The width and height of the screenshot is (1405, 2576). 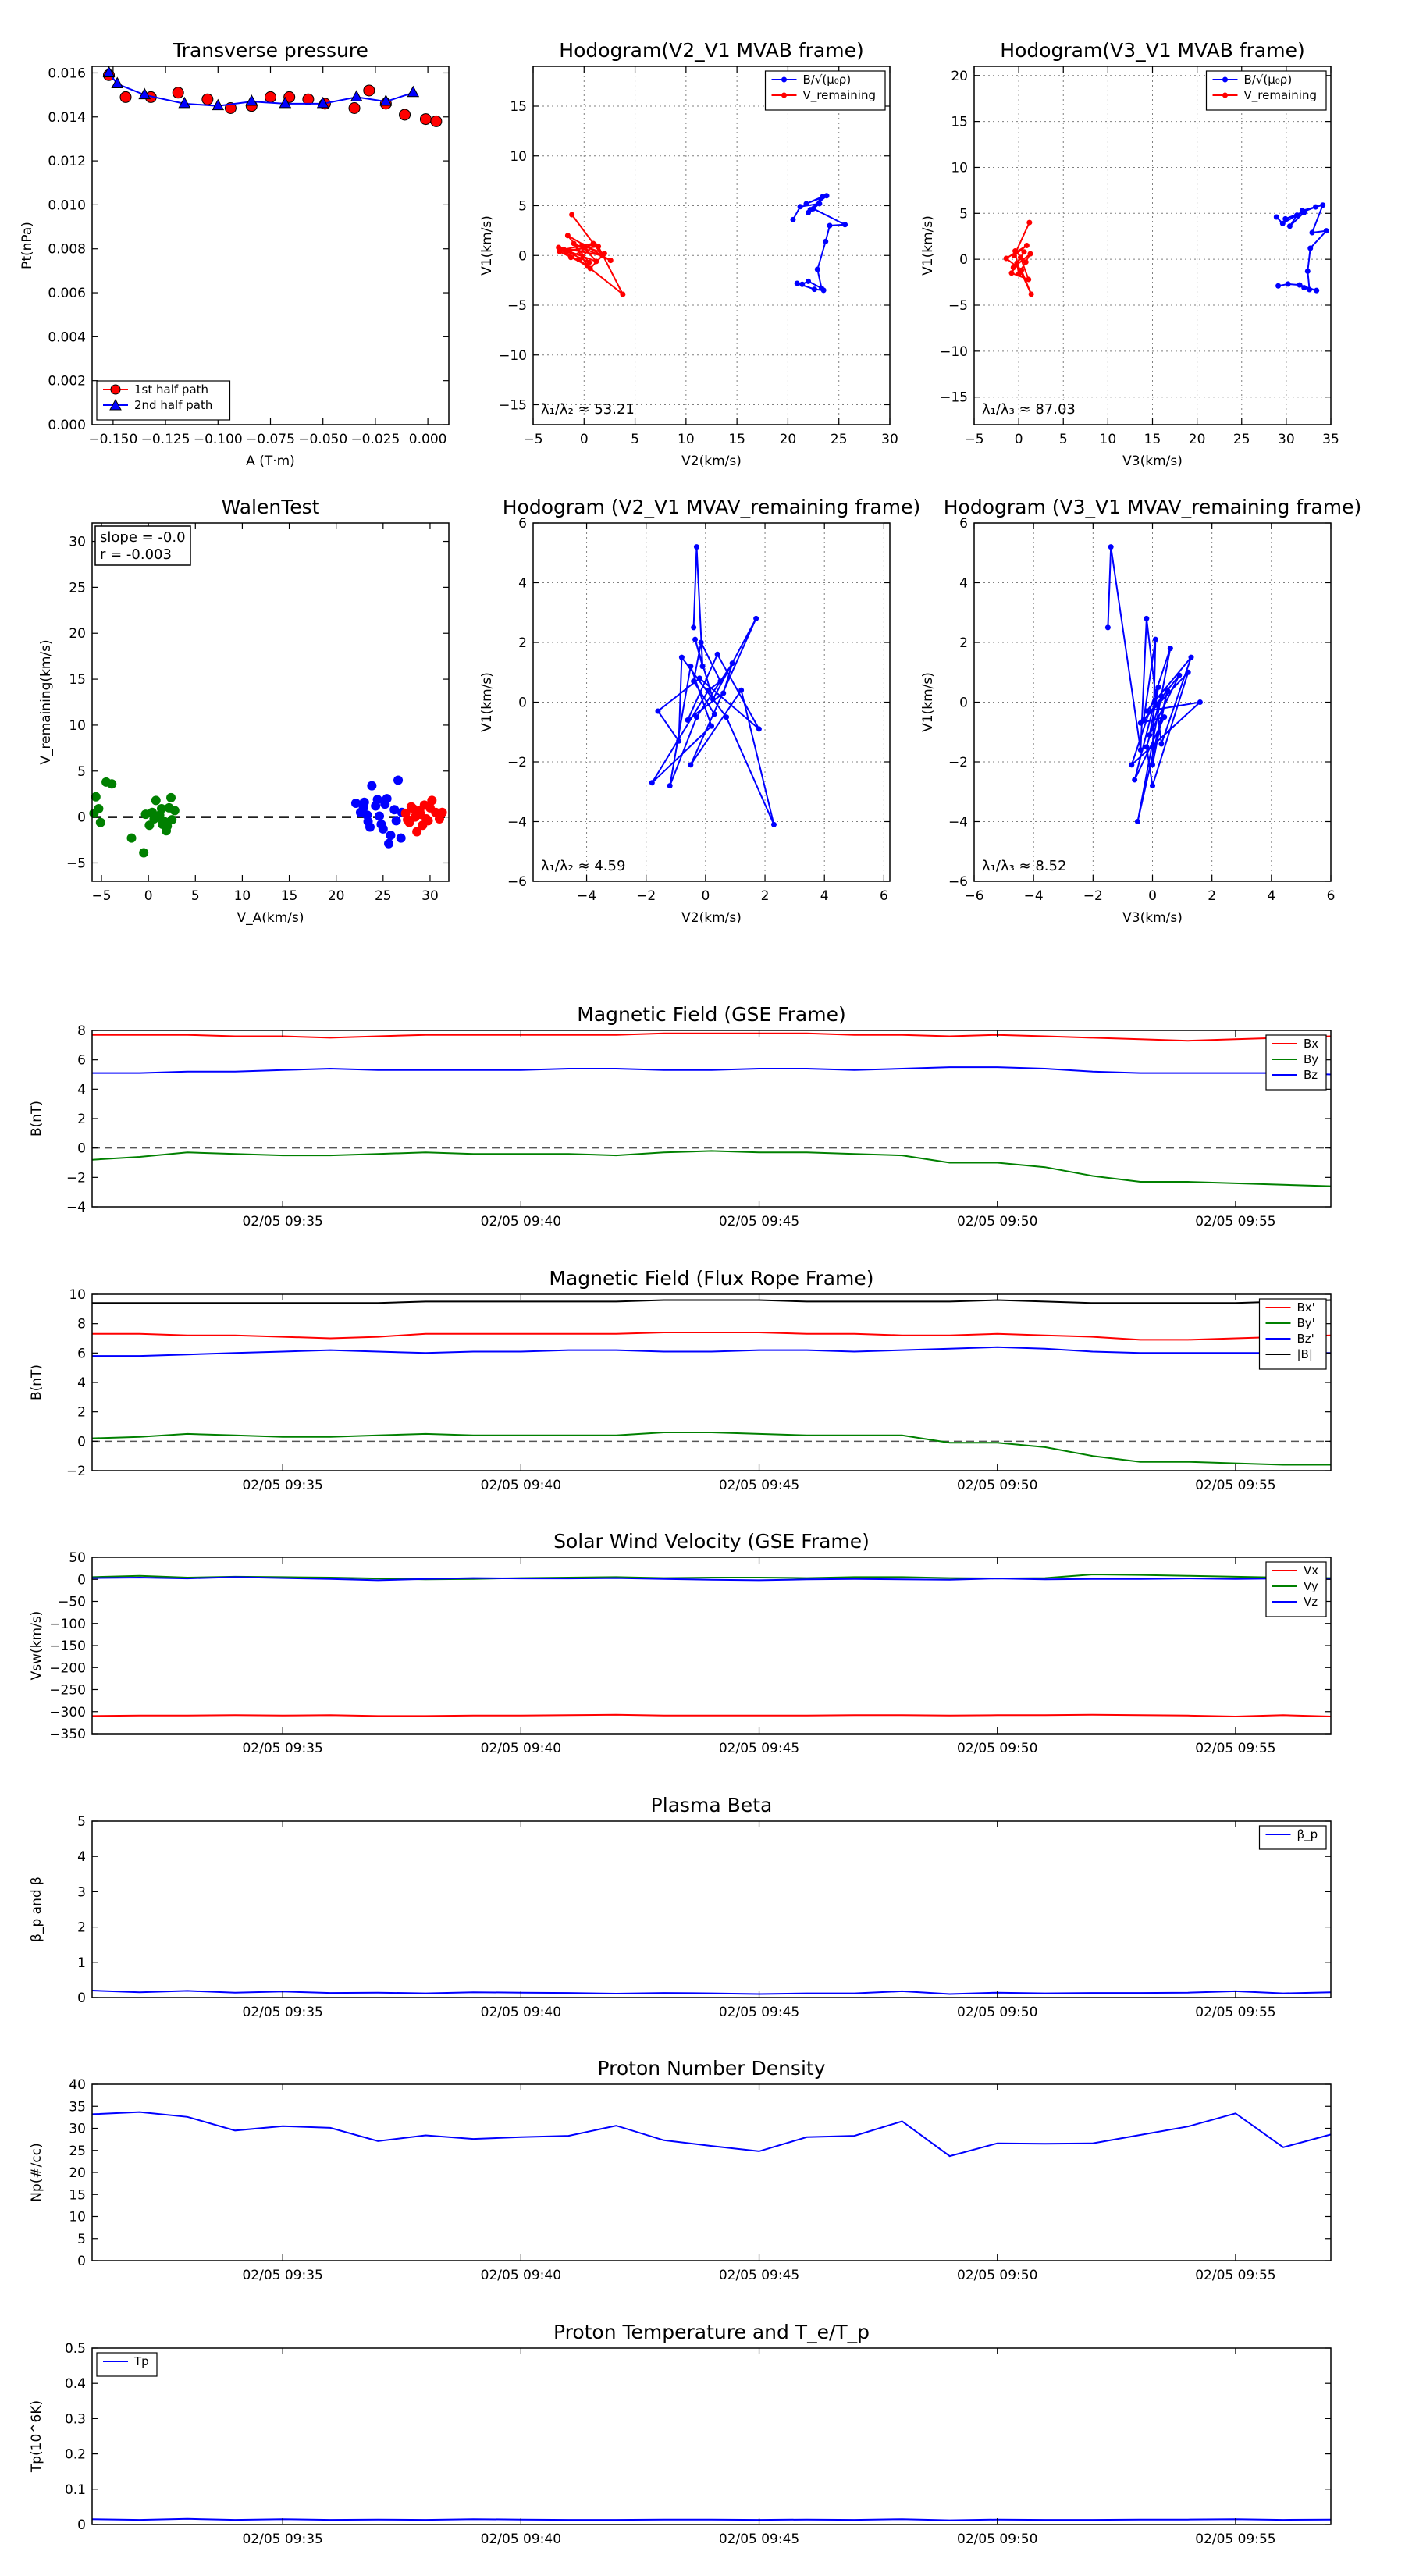 I want to click on panel2-xtick-label-0: −5, so click(x=533, y=439).